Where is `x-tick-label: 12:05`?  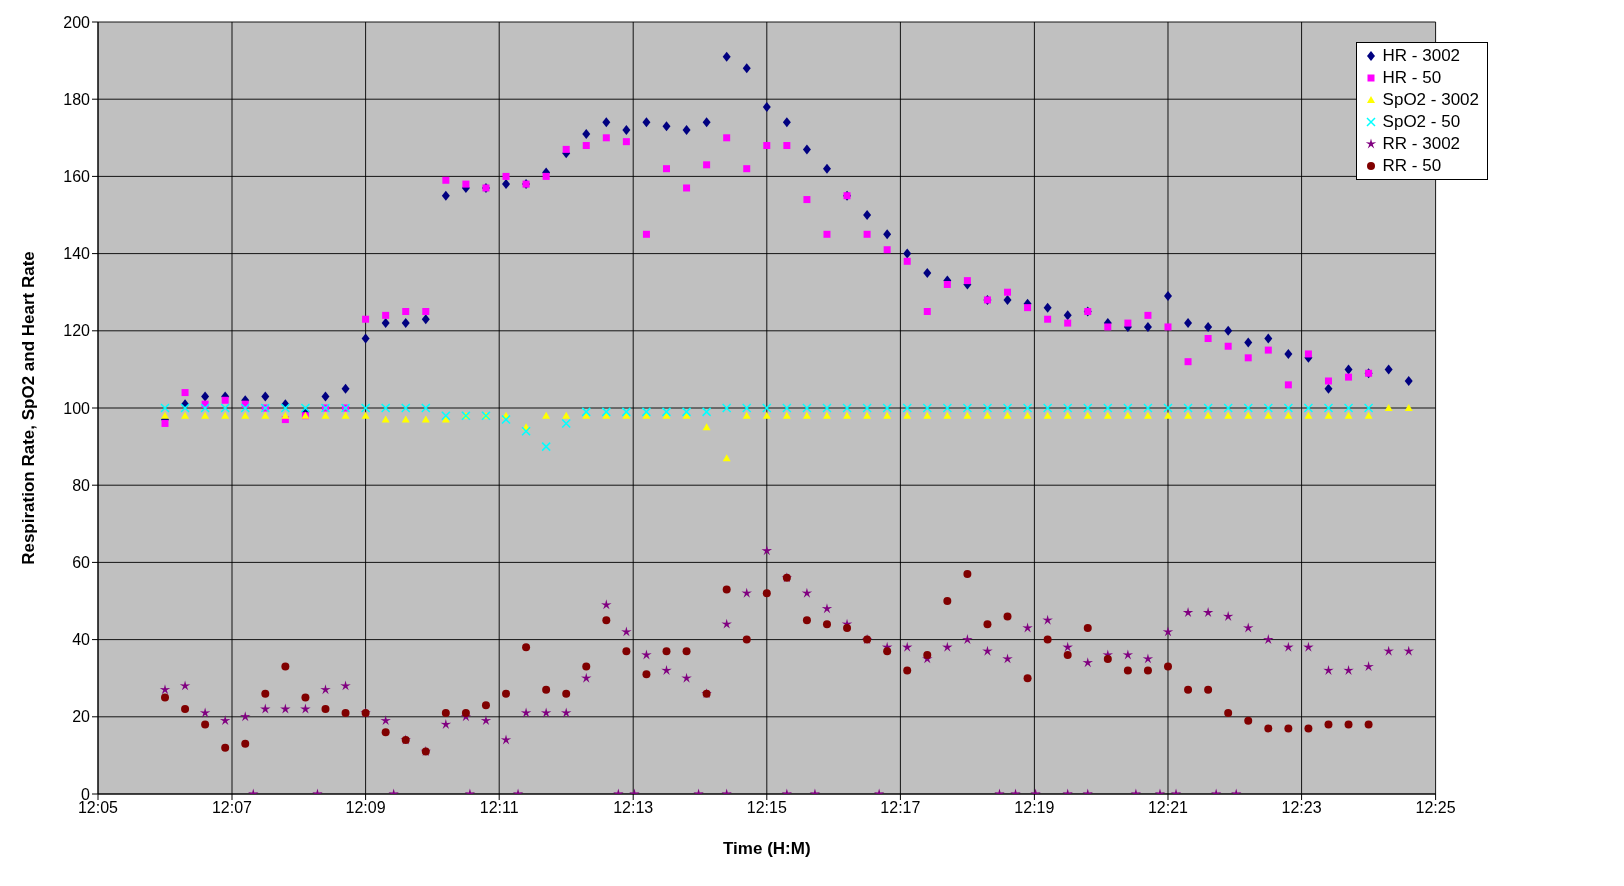 x-tick-label: 12:05 is located at coordinates (98, 808).